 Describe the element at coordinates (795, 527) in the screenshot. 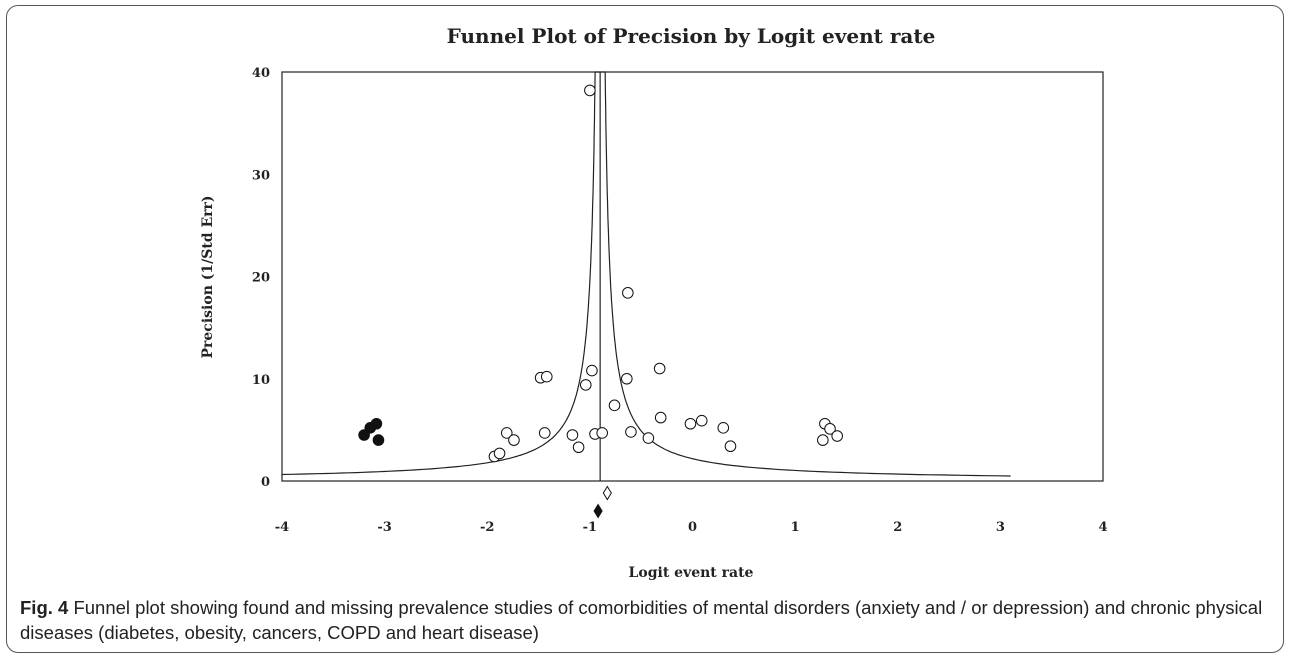

I see `x-tick-label: 1` at that location.